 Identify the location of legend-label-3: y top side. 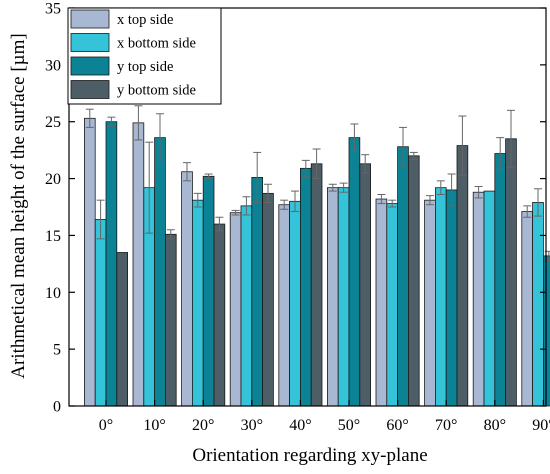
(145, 67).